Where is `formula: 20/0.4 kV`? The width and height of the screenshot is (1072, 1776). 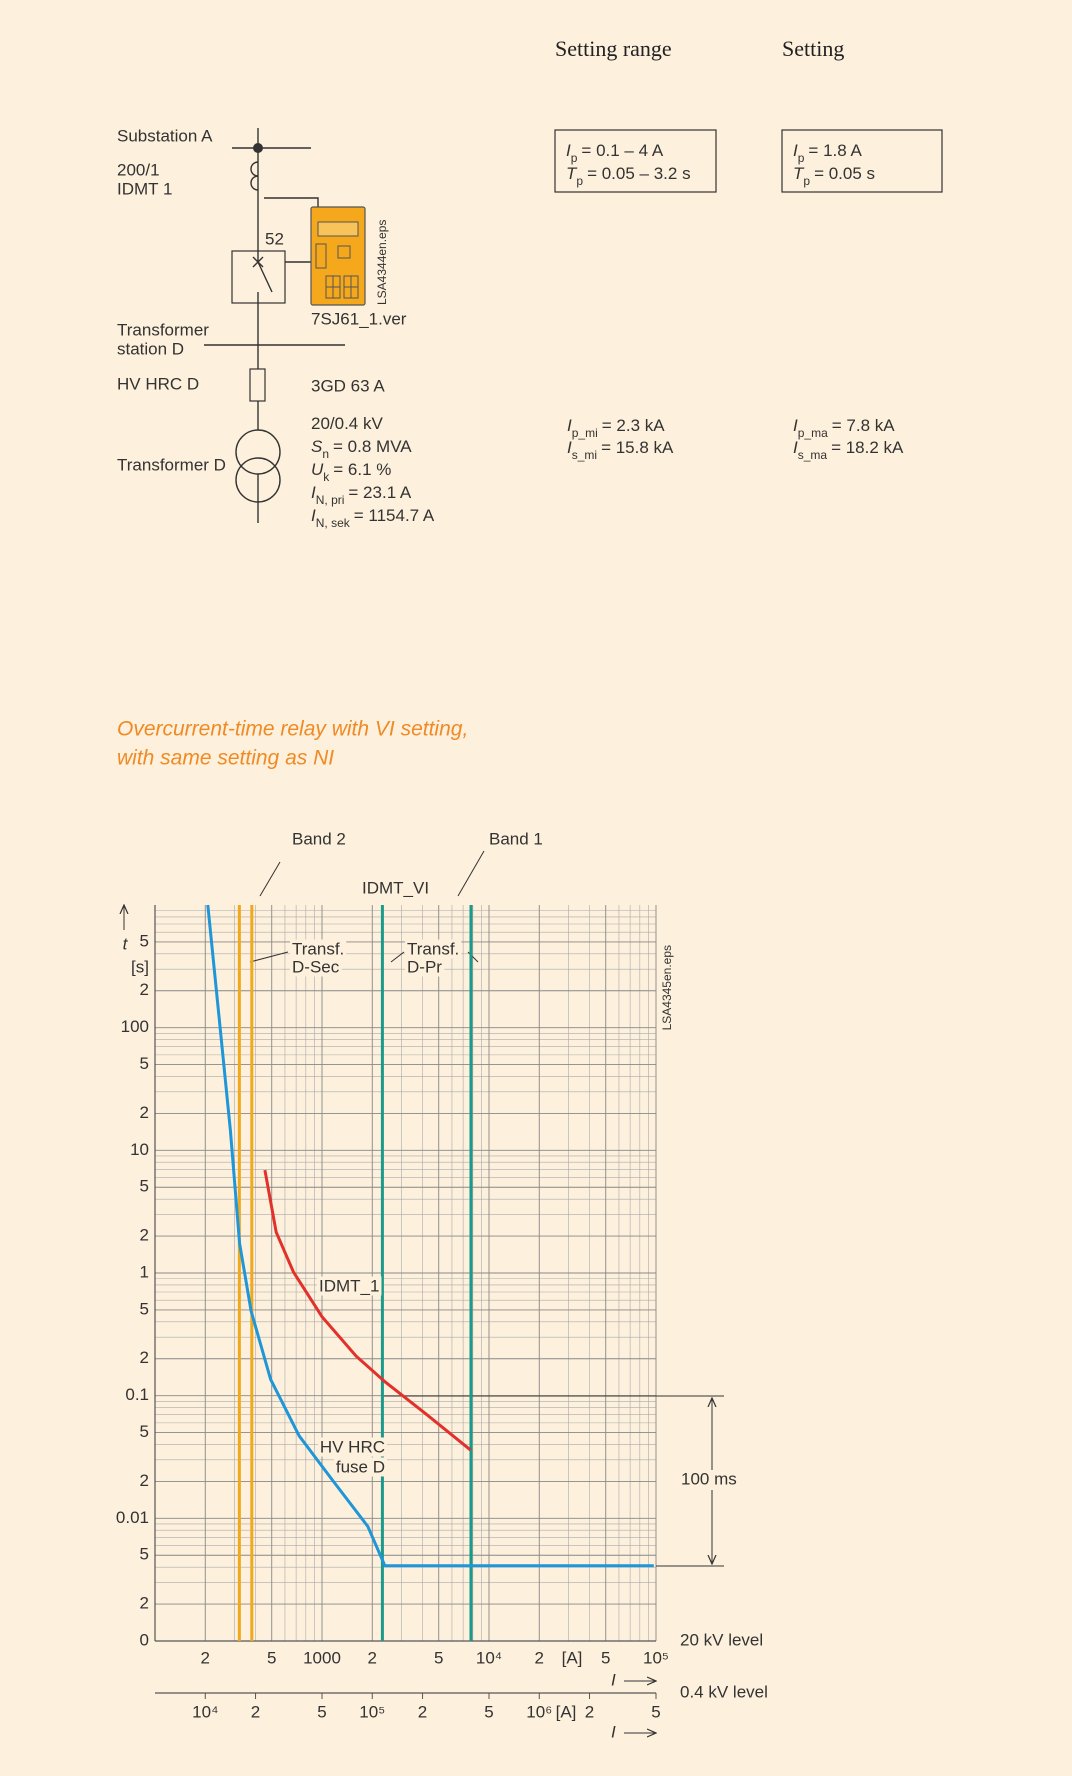
formula: 20/0.4 kV is located at coordinates (347, 423).